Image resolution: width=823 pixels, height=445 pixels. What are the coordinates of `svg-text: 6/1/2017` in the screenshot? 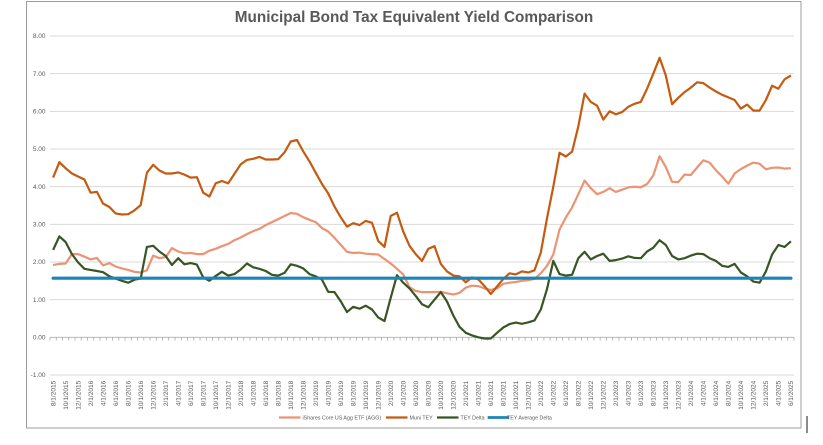 It's located at (191, 393).